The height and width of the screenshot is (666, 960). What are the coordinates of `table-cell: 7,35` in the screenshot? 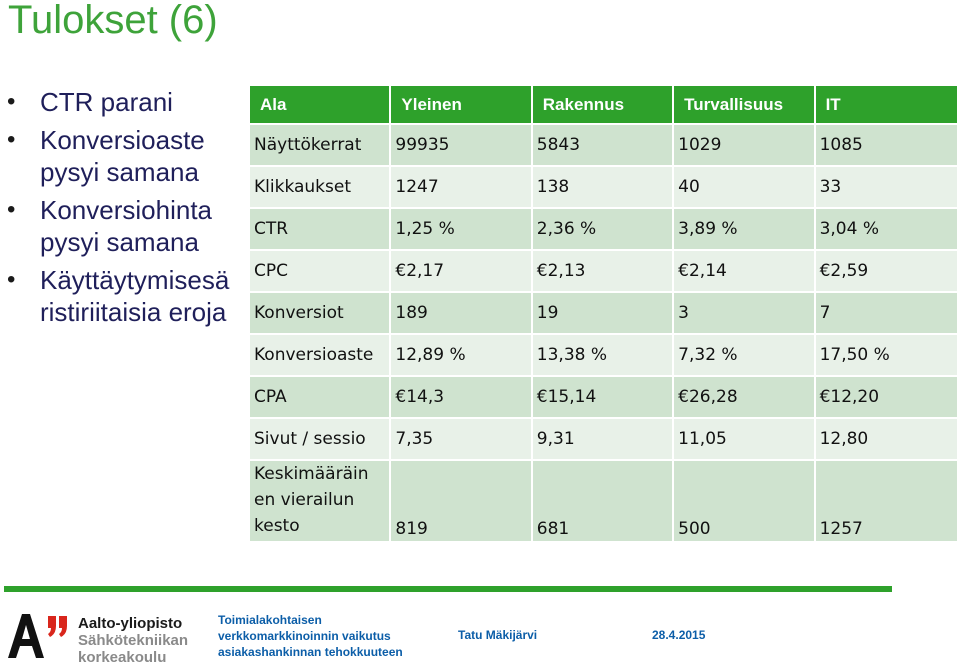 It's located at (461, 439).